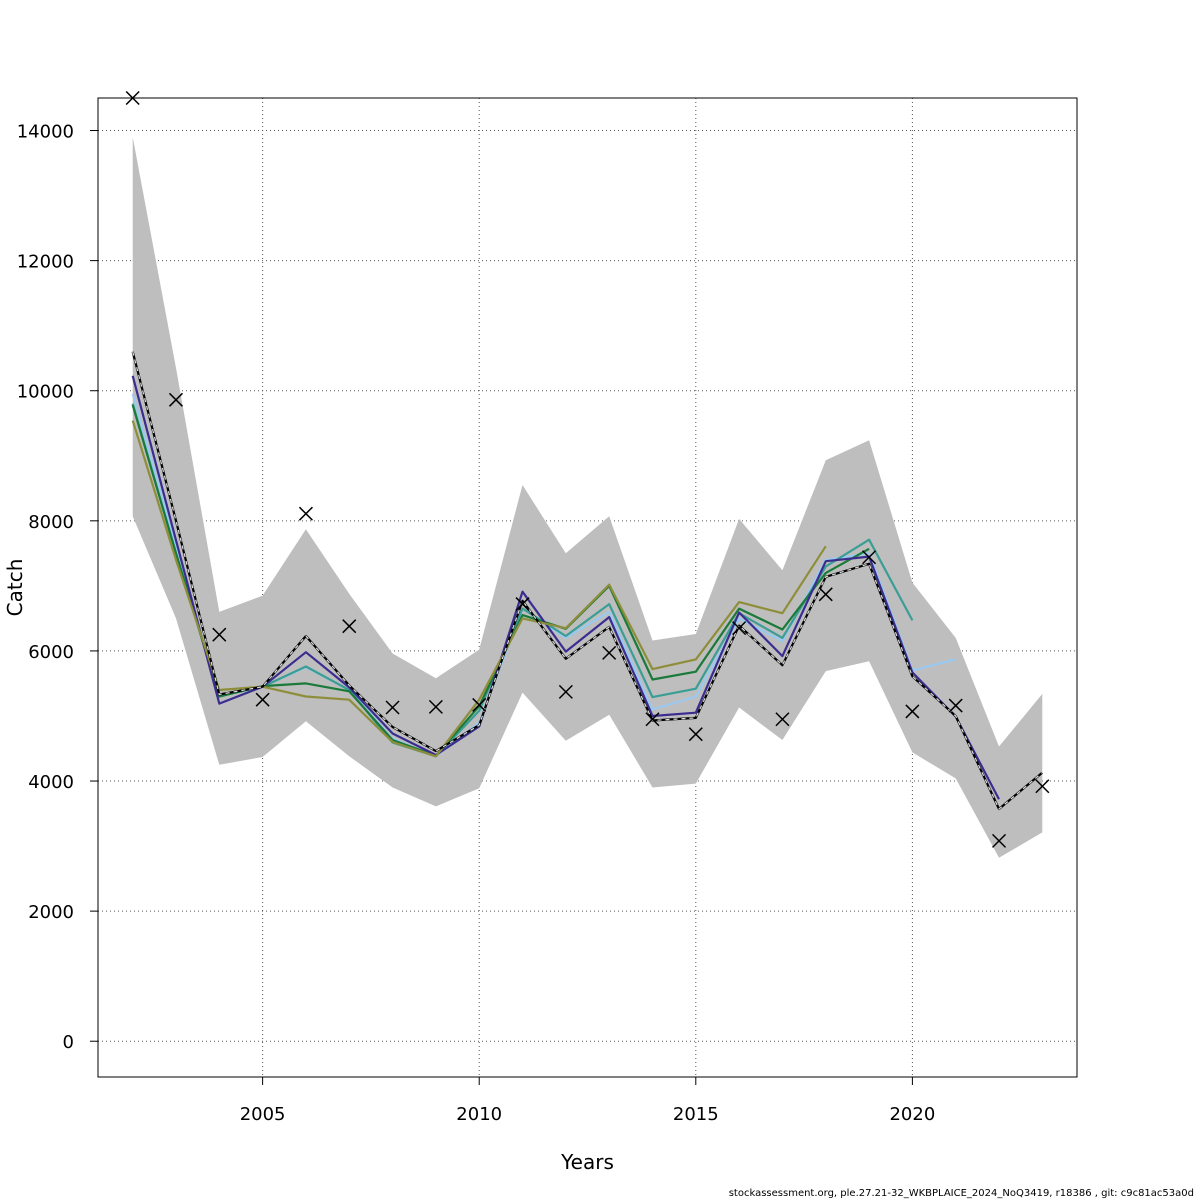 This screenshot has height=1200, width=1200. What do you see at coordinates (51, 652) in the screenshot?
I see `y-tick-label: 6000` at bounding box center [51, 652].